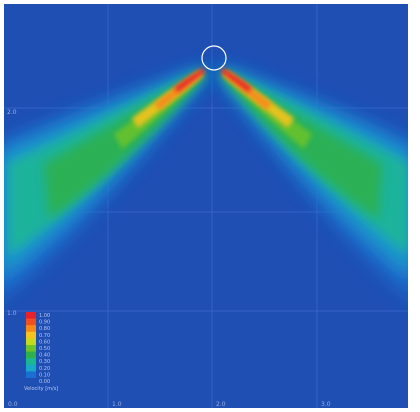  I want to click on x-tick-label: 3.0, so click(326, 404).